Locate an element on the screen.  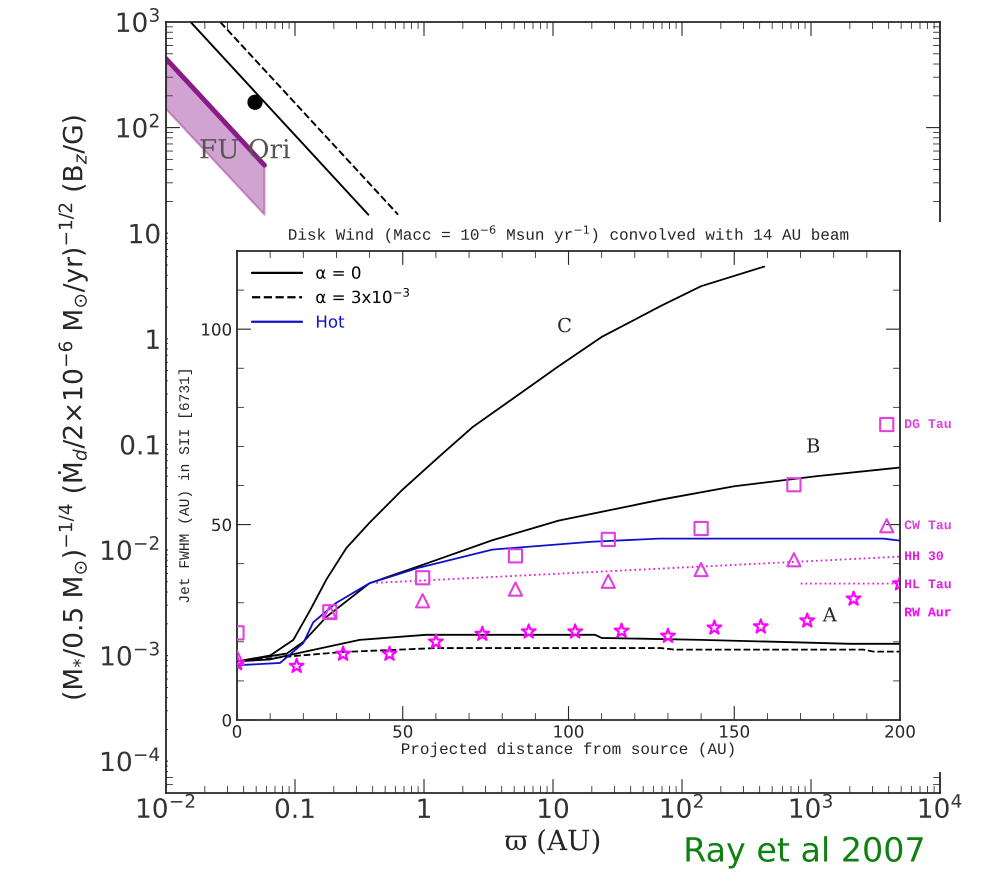
x-axis-title: Projected distance from source (AU) is located at coordinates (568, 750).